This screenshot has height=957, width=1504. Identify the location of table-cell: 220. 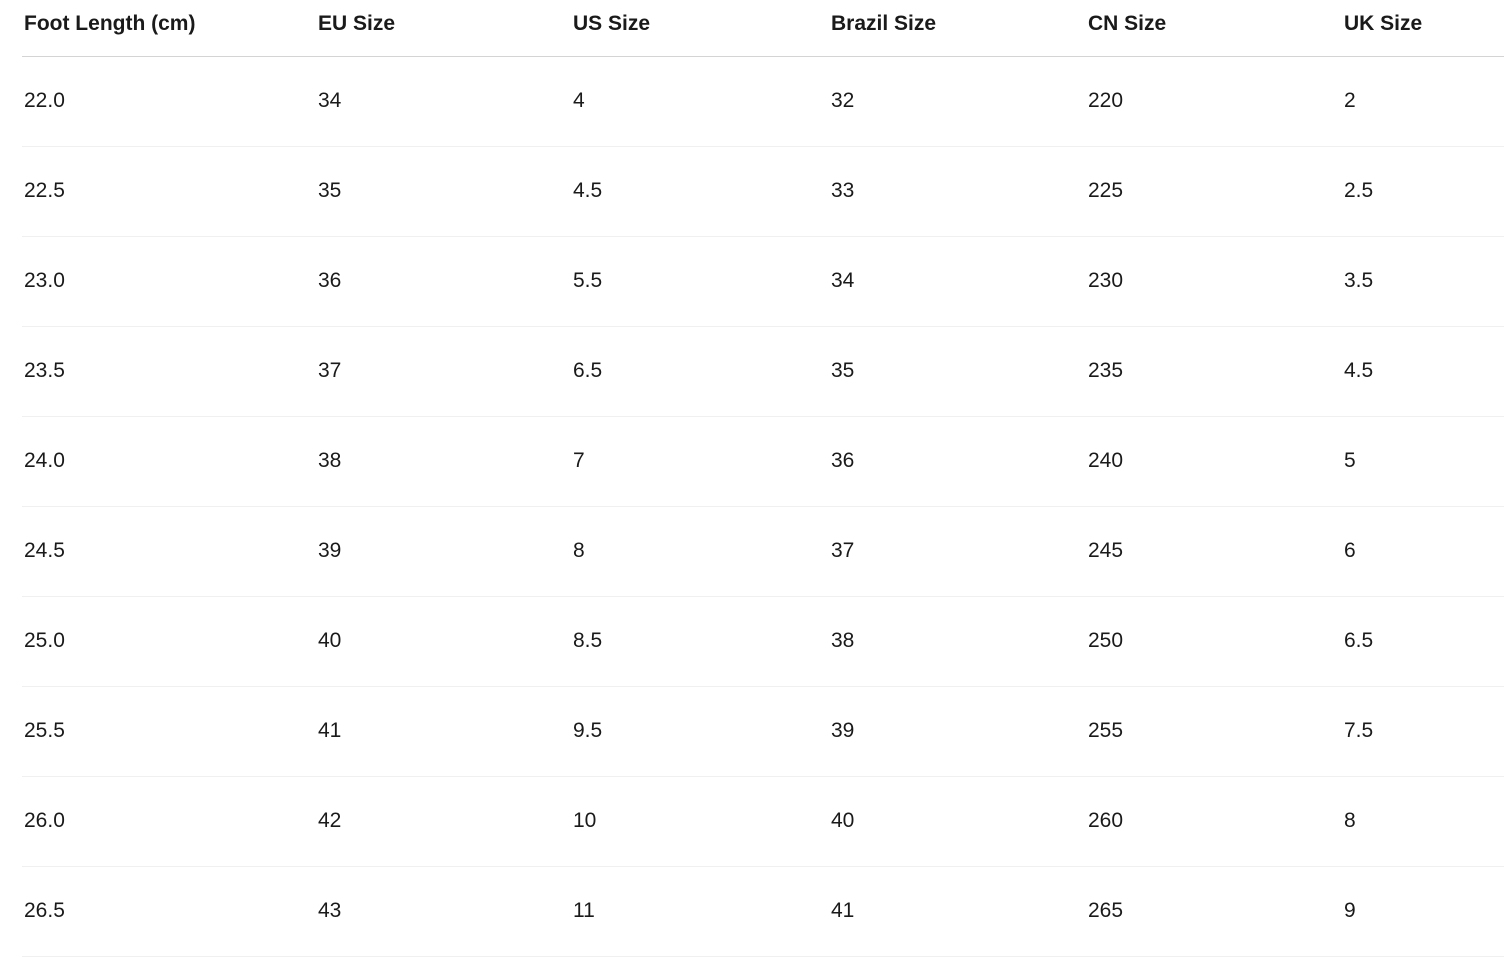
(1214, 101).